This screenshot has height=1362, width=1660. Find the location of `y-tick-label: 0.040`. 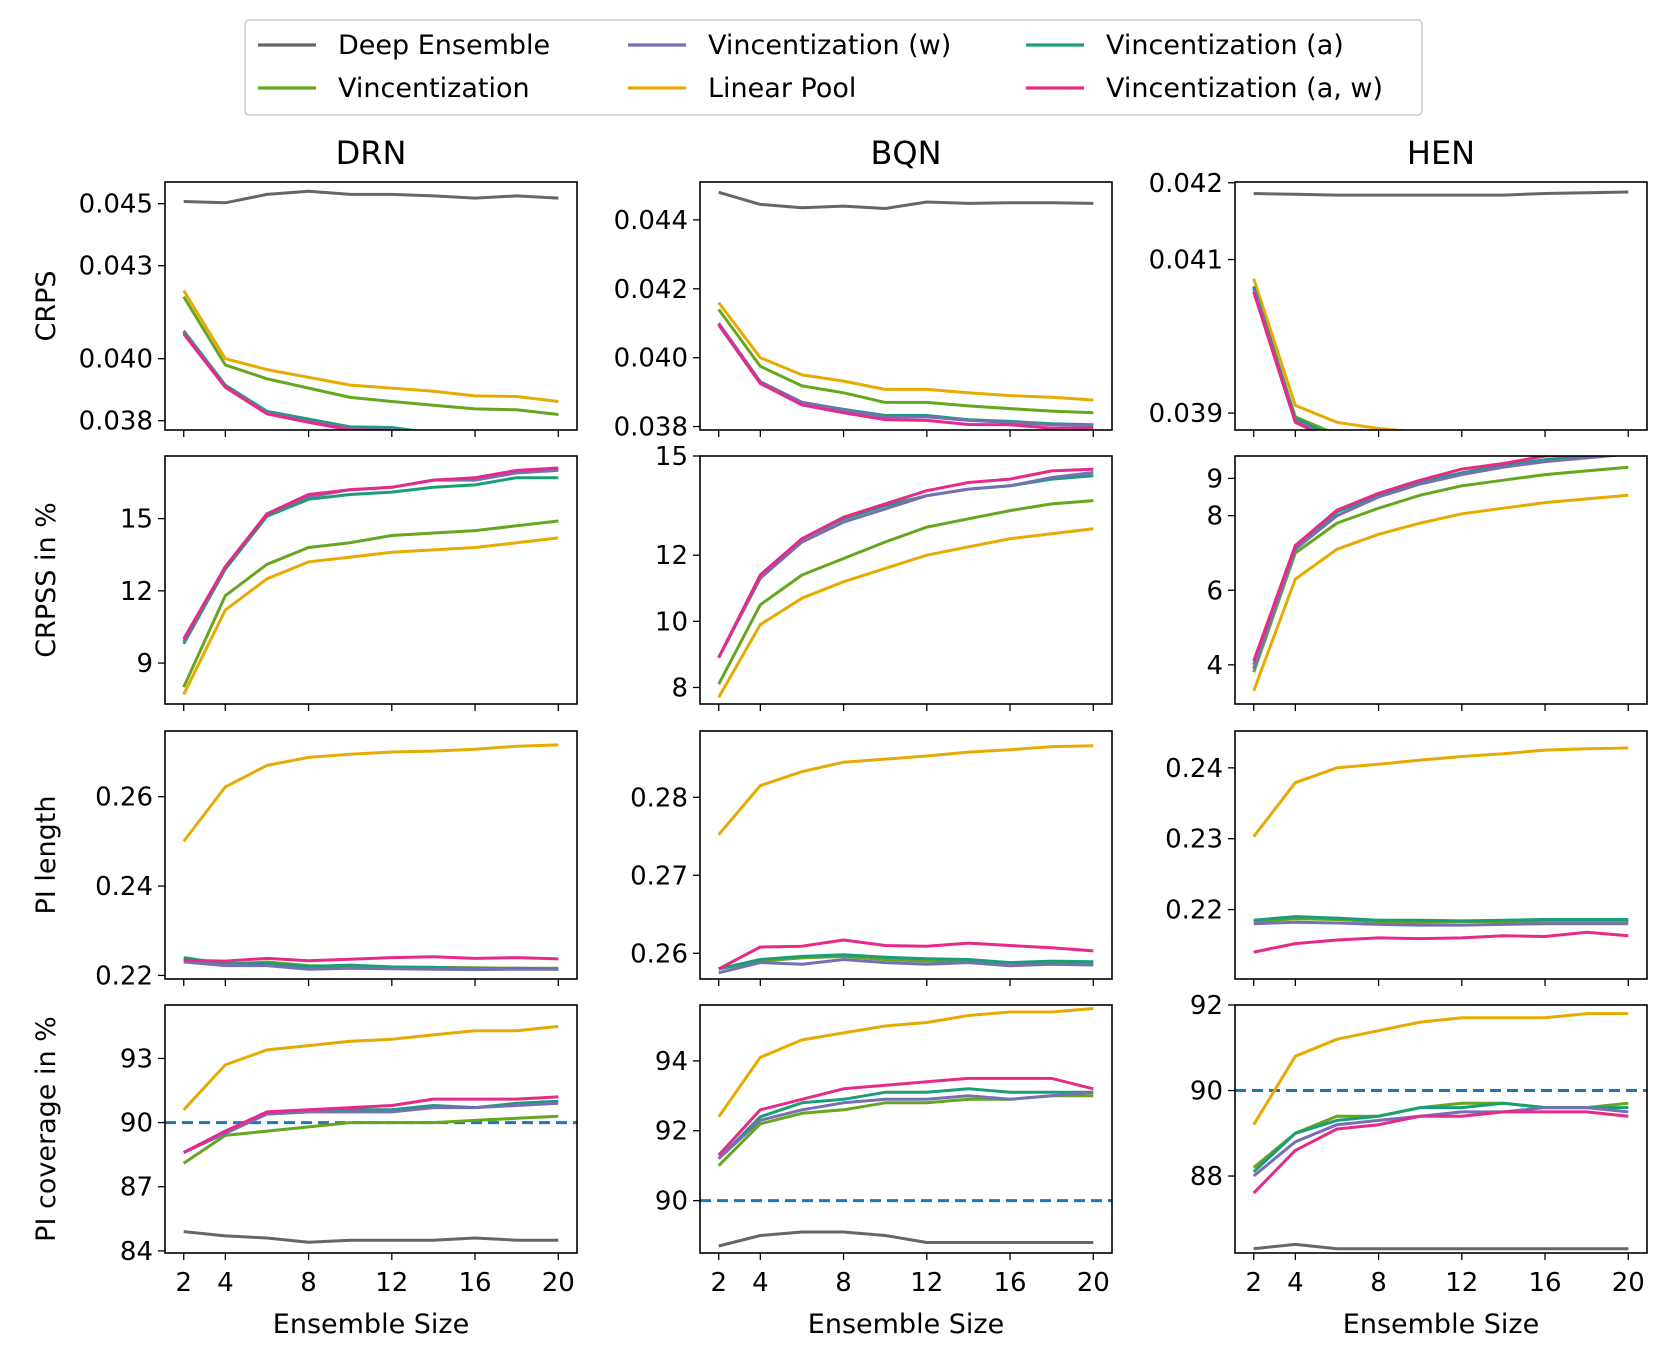

y-tick-label: 0.040 is located at coordinates (651, 359).